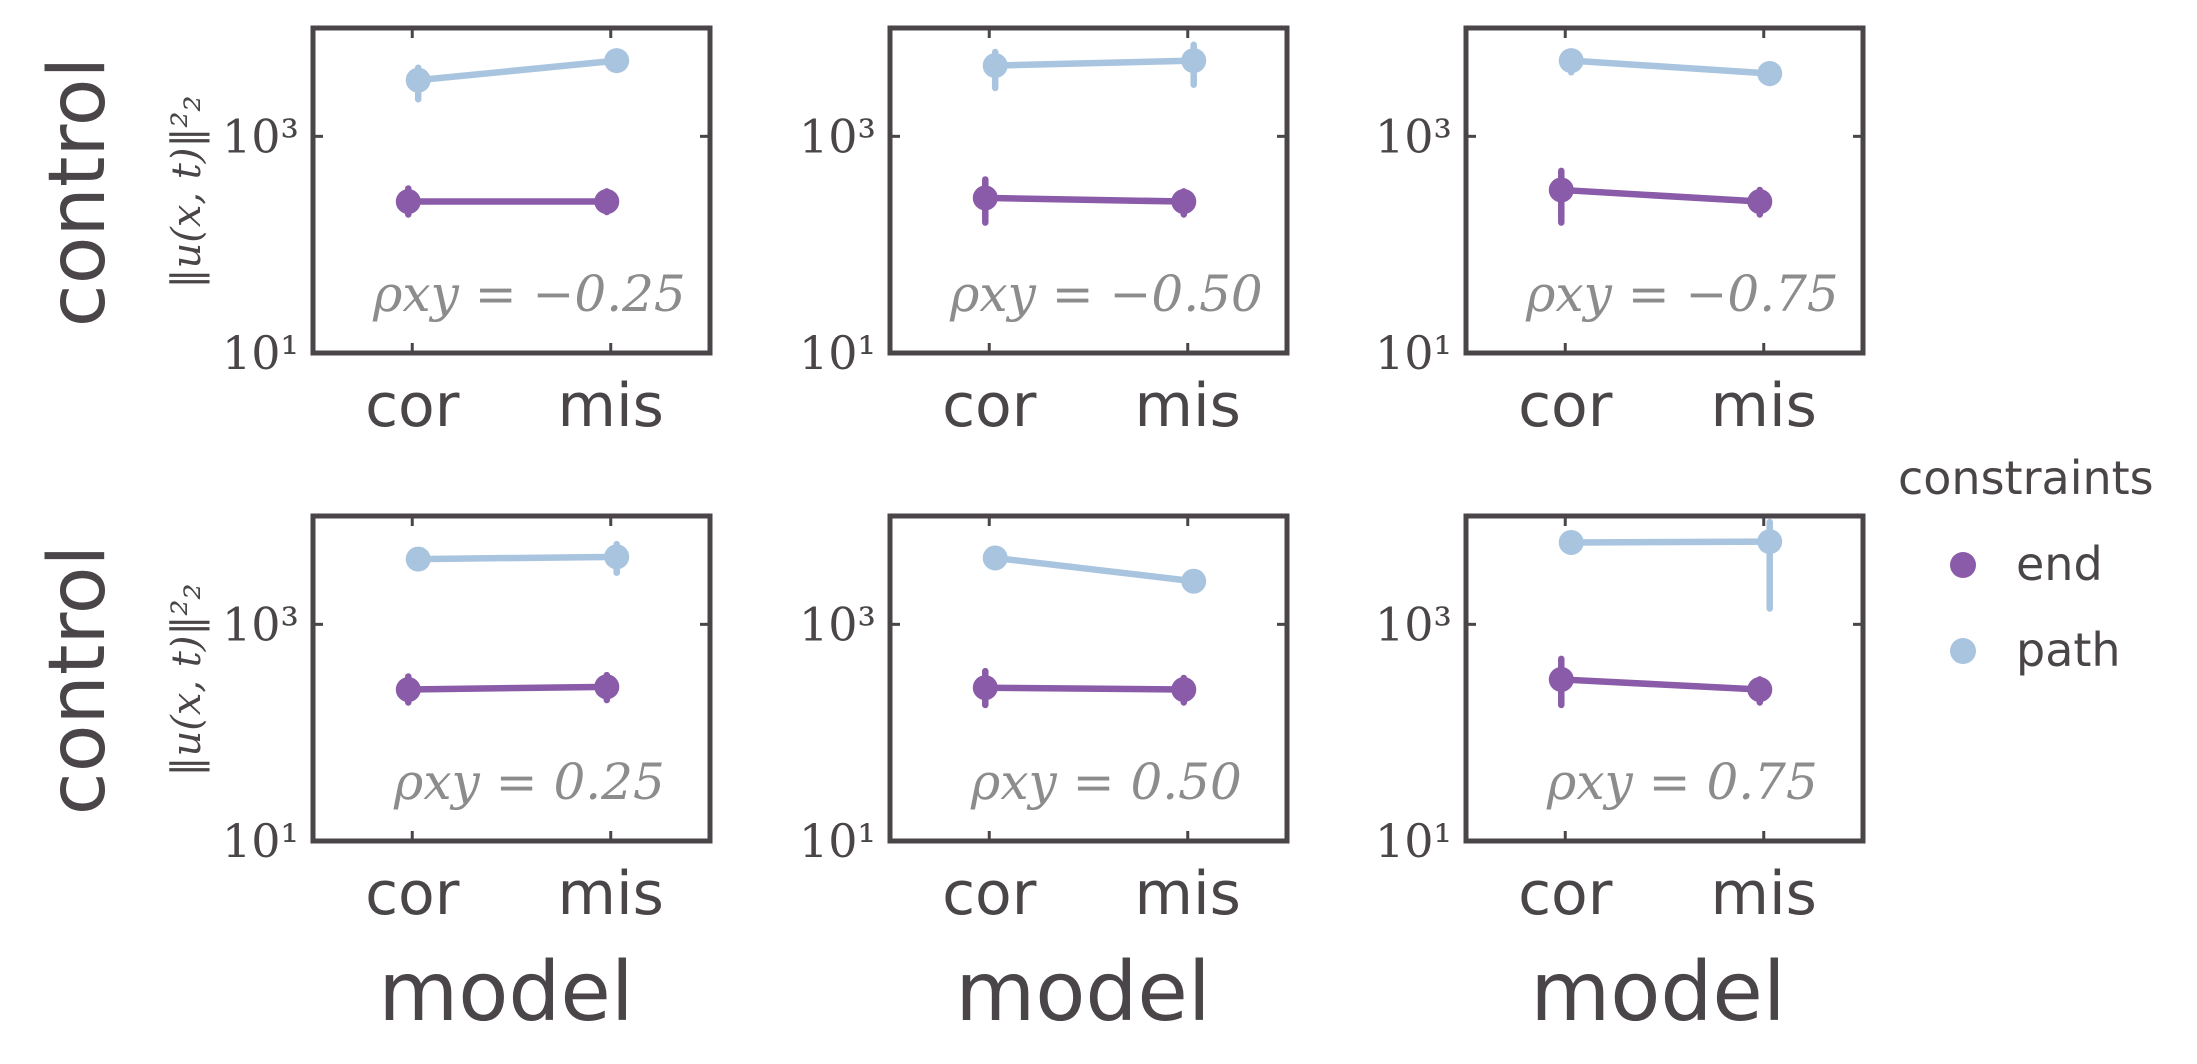 This screenshot has width=2197, height=1064. Describe the element at coordinates (529, 294) in the screenshot. I see `rho-annotation: ρxy = −0.25` at that location.